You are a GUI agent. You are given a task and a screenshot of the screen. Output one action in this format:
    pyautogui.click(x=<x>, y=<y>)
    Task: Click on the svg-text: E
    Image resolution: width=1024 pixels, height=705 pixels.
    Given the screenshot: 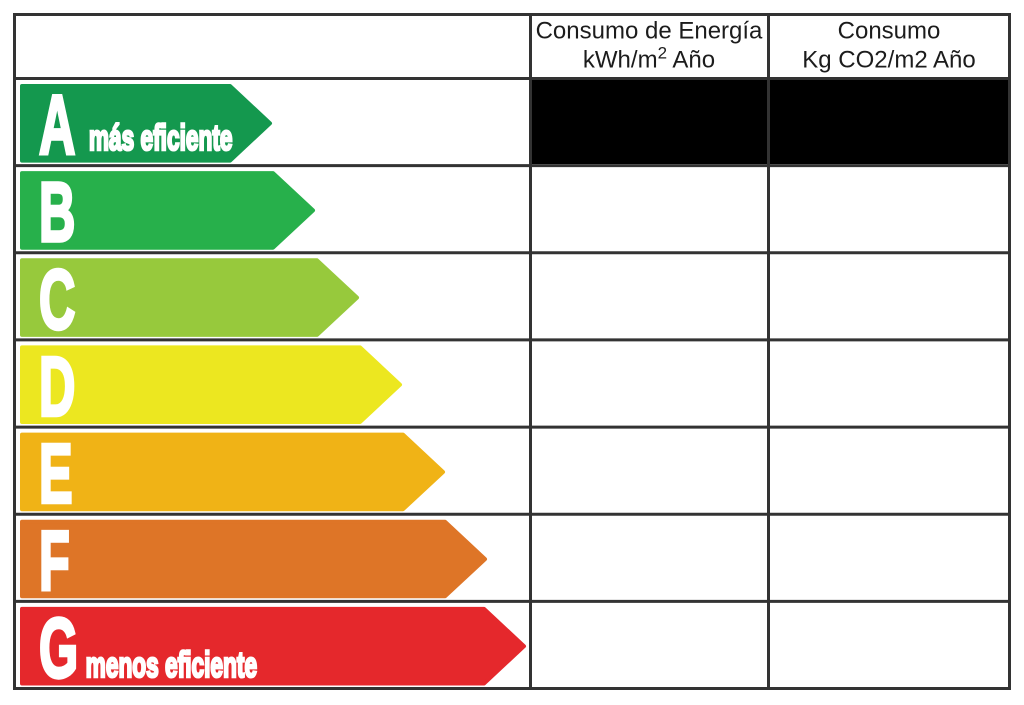 What is the action you would take?
    pyautogui.click(x=56, y=473)
    